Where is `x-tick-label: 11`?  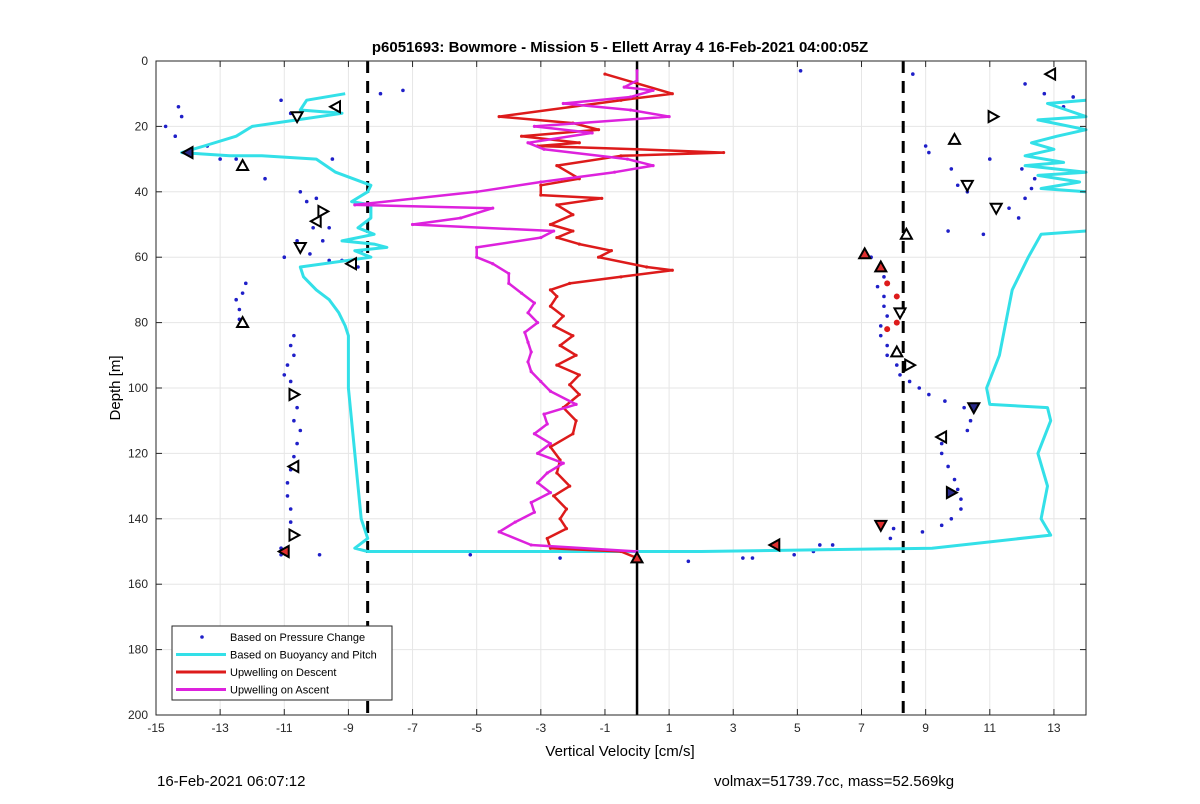
x-tick-label: 11 is located at coordinates (990, 728).